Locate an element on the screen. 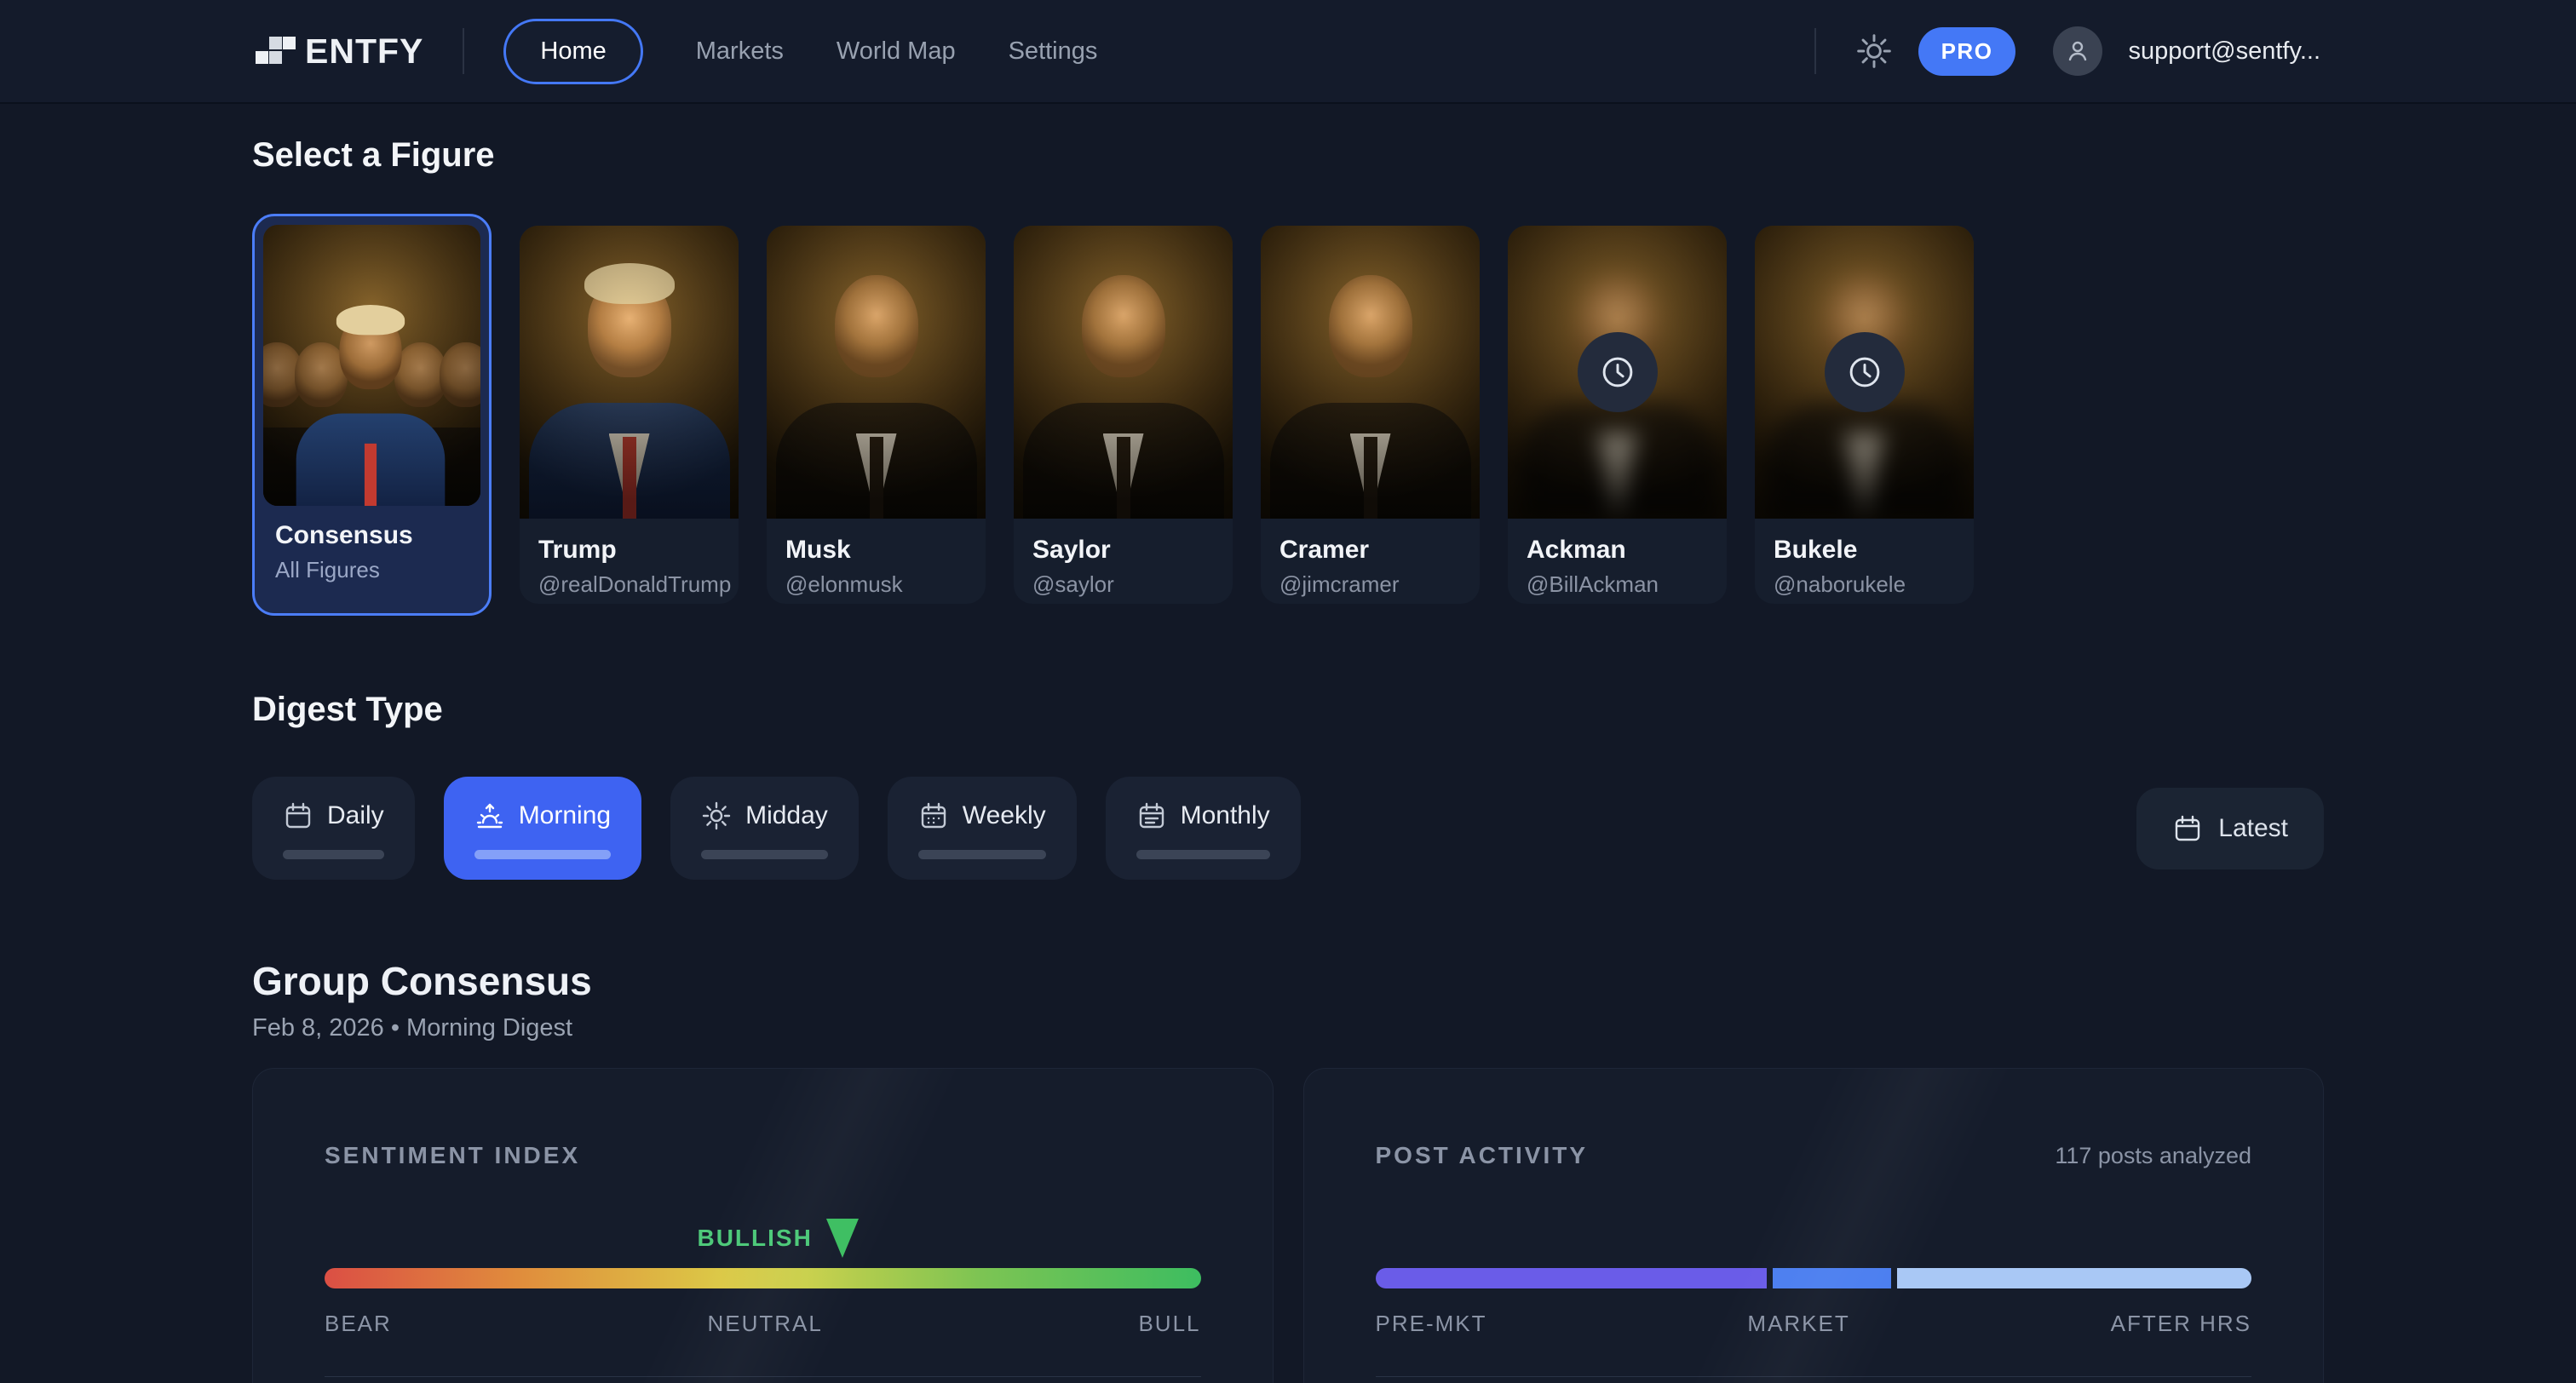 The image size is (2576, 1383). digest-date-subtitle: Feb 8, 2026 • Morning Digest is located at coordinates (413, 1028).